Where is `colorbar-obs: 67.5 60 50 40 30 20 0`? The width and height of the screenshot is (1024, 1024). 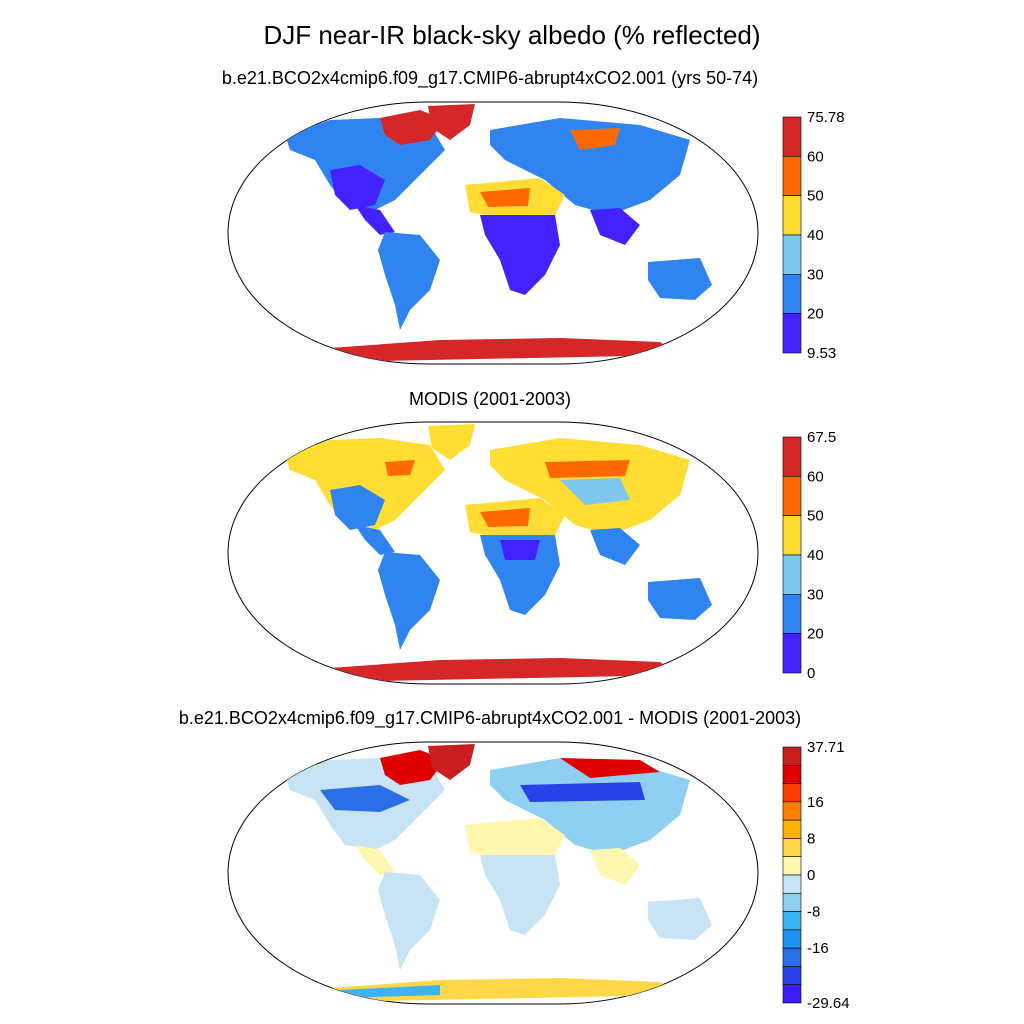 colorbar-obs: 67.5 60 50 40 30 20 0 is located at coordinates (809, 555).